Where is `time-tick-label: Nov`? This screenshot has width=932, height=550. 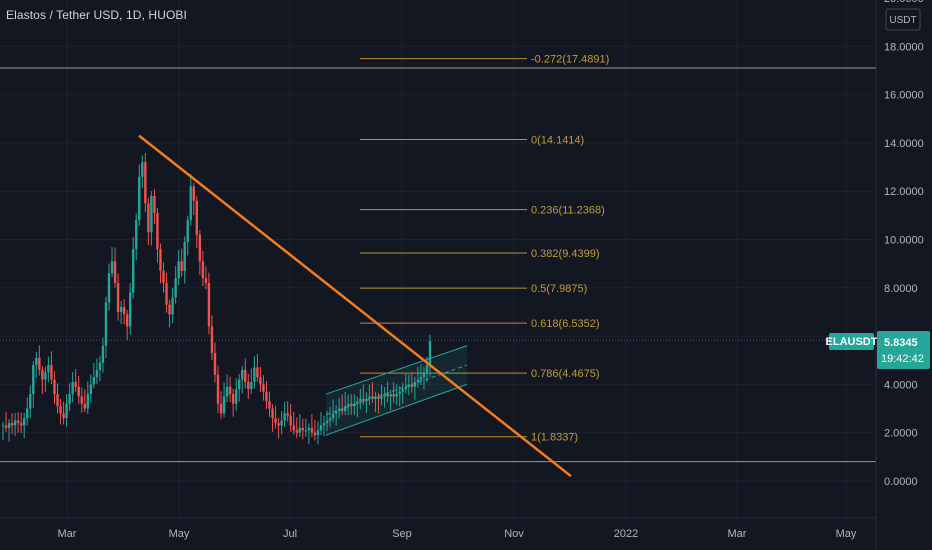
time-tick-label: Nov is located at coordinates (514, 534).